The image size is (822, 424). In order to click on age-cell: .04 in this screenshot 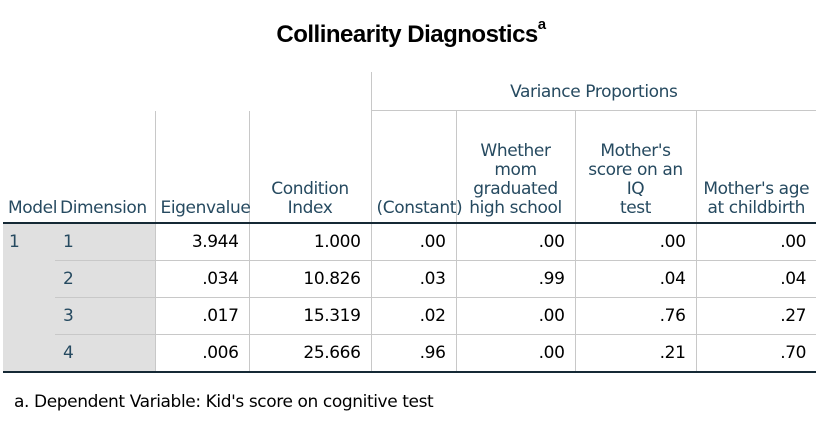, I will do `click(756, 279)`.